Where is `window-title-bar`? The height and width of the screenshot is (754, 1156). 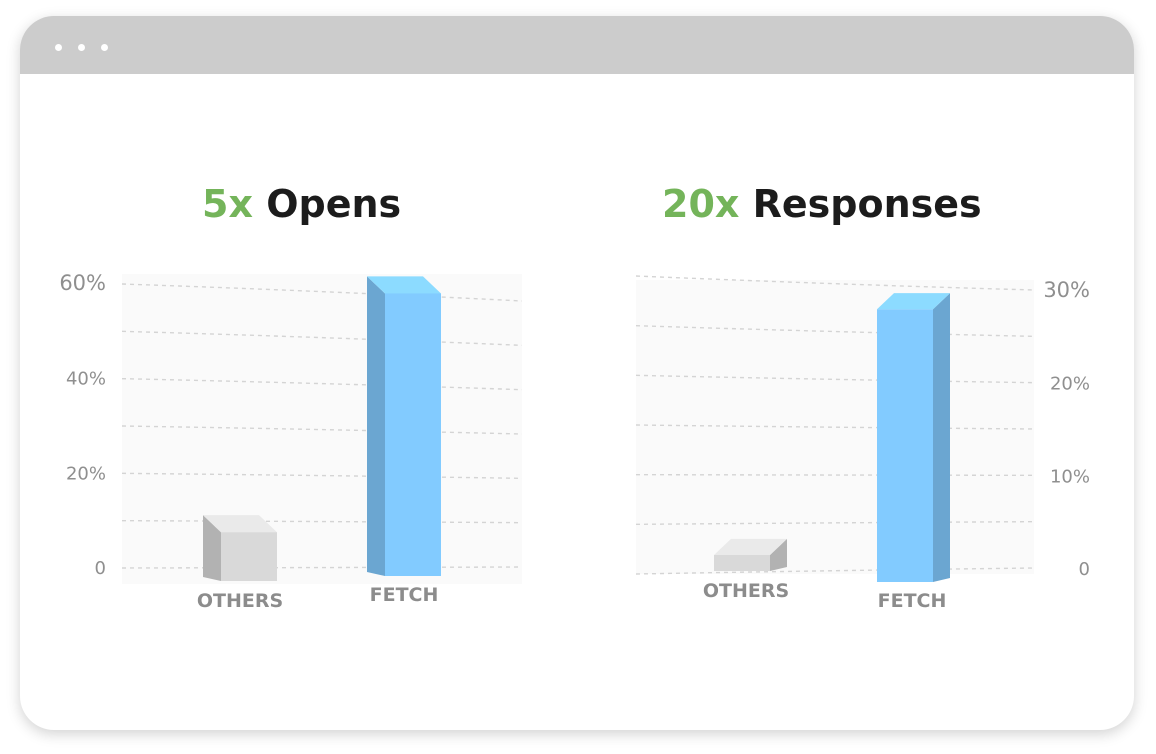
window-title-bar is located at coordinates (577, 45).